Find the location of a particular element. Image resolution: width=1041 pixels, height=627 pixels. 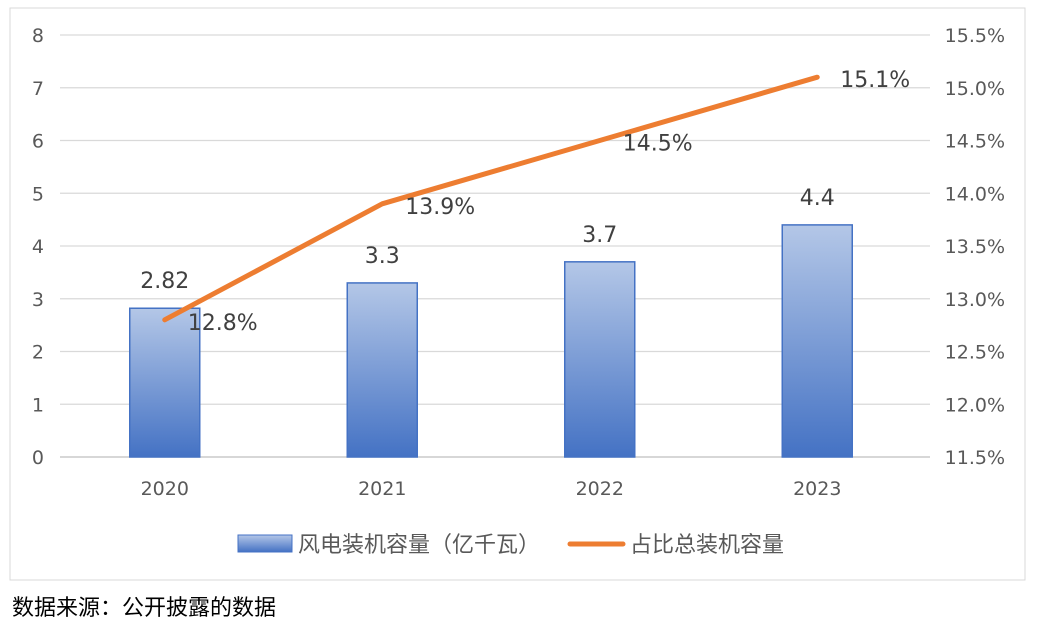

right-axis-tick: 13.5% is located at coordinates (975, 247).